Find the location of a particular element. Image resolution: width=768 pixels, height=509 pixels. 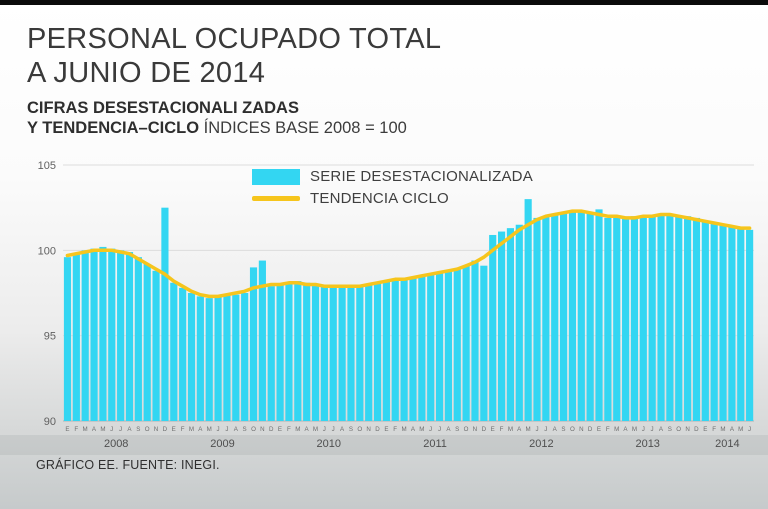

legend-item-tendencia: TENDENCIA CICLO is located at coordinates (392, 198).